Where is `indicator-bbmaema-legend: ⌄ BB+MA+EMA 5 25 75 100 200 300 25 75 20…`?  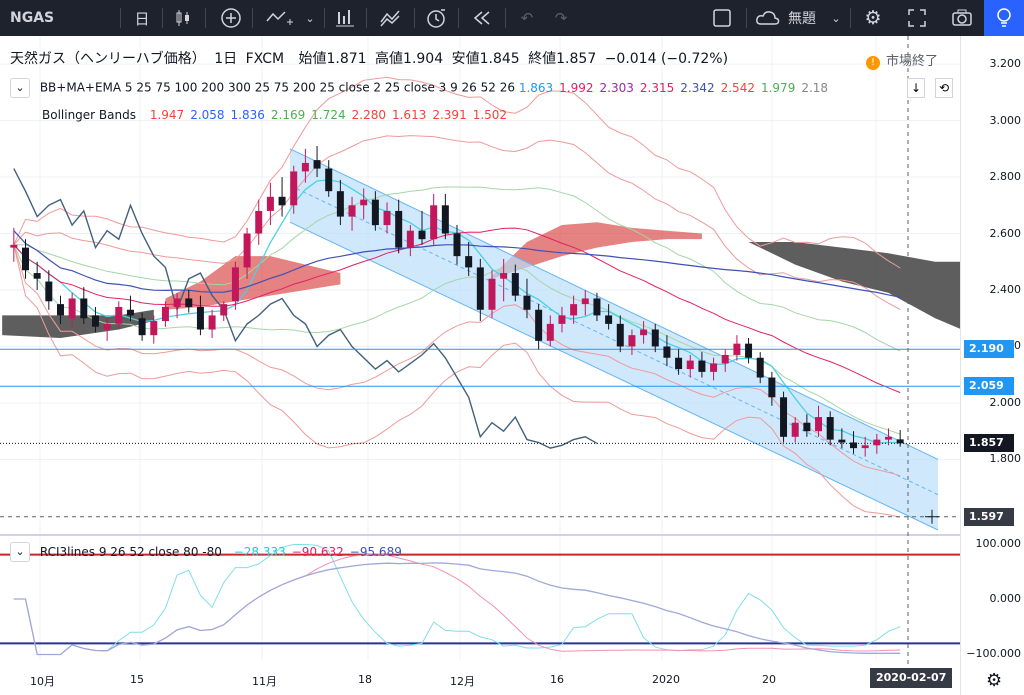
indicator-bbmaema-legend: ⌄ BB+MA+EMA 5 25 75 100 200 300 25 75 20… is located at coordinates (422, 88).